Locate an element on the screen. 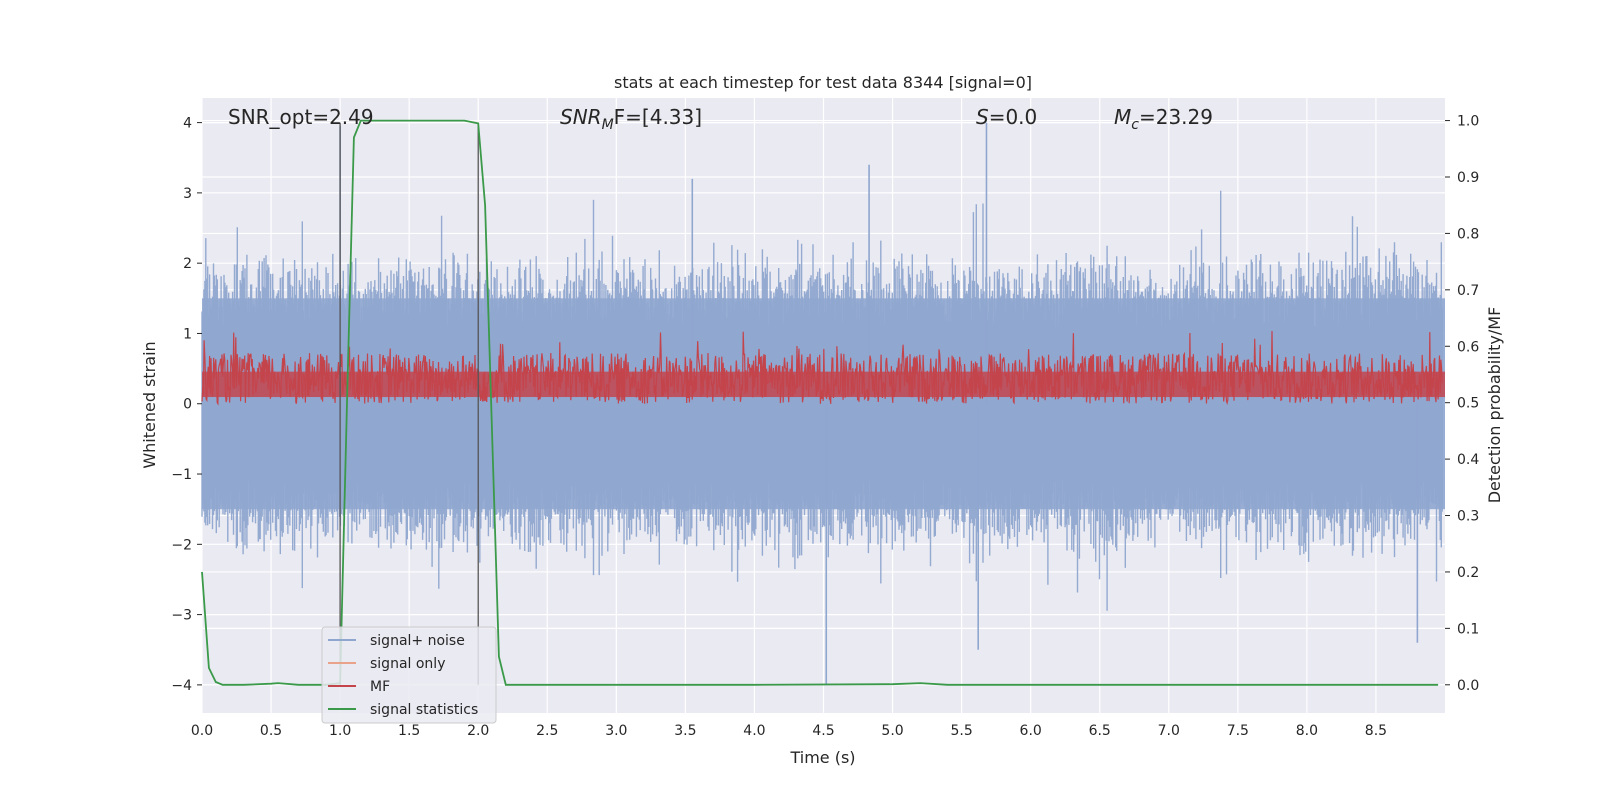 The width and height of the screenshot is (1600, 800). mc-tail: =23.29 is located at coordinates (1176, 117).